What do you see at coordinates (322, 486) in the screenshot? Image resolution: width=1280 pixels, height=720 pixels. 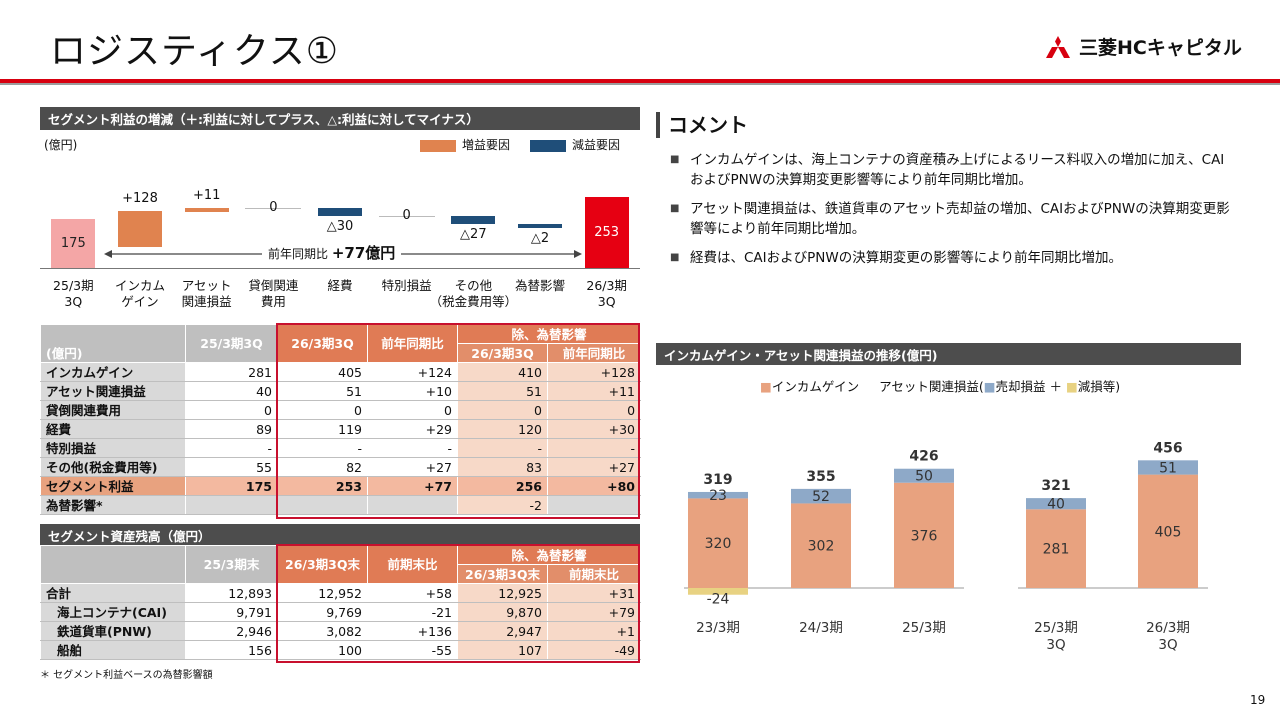 I see `cell-curr: 253` at bounding box center [322, 486].